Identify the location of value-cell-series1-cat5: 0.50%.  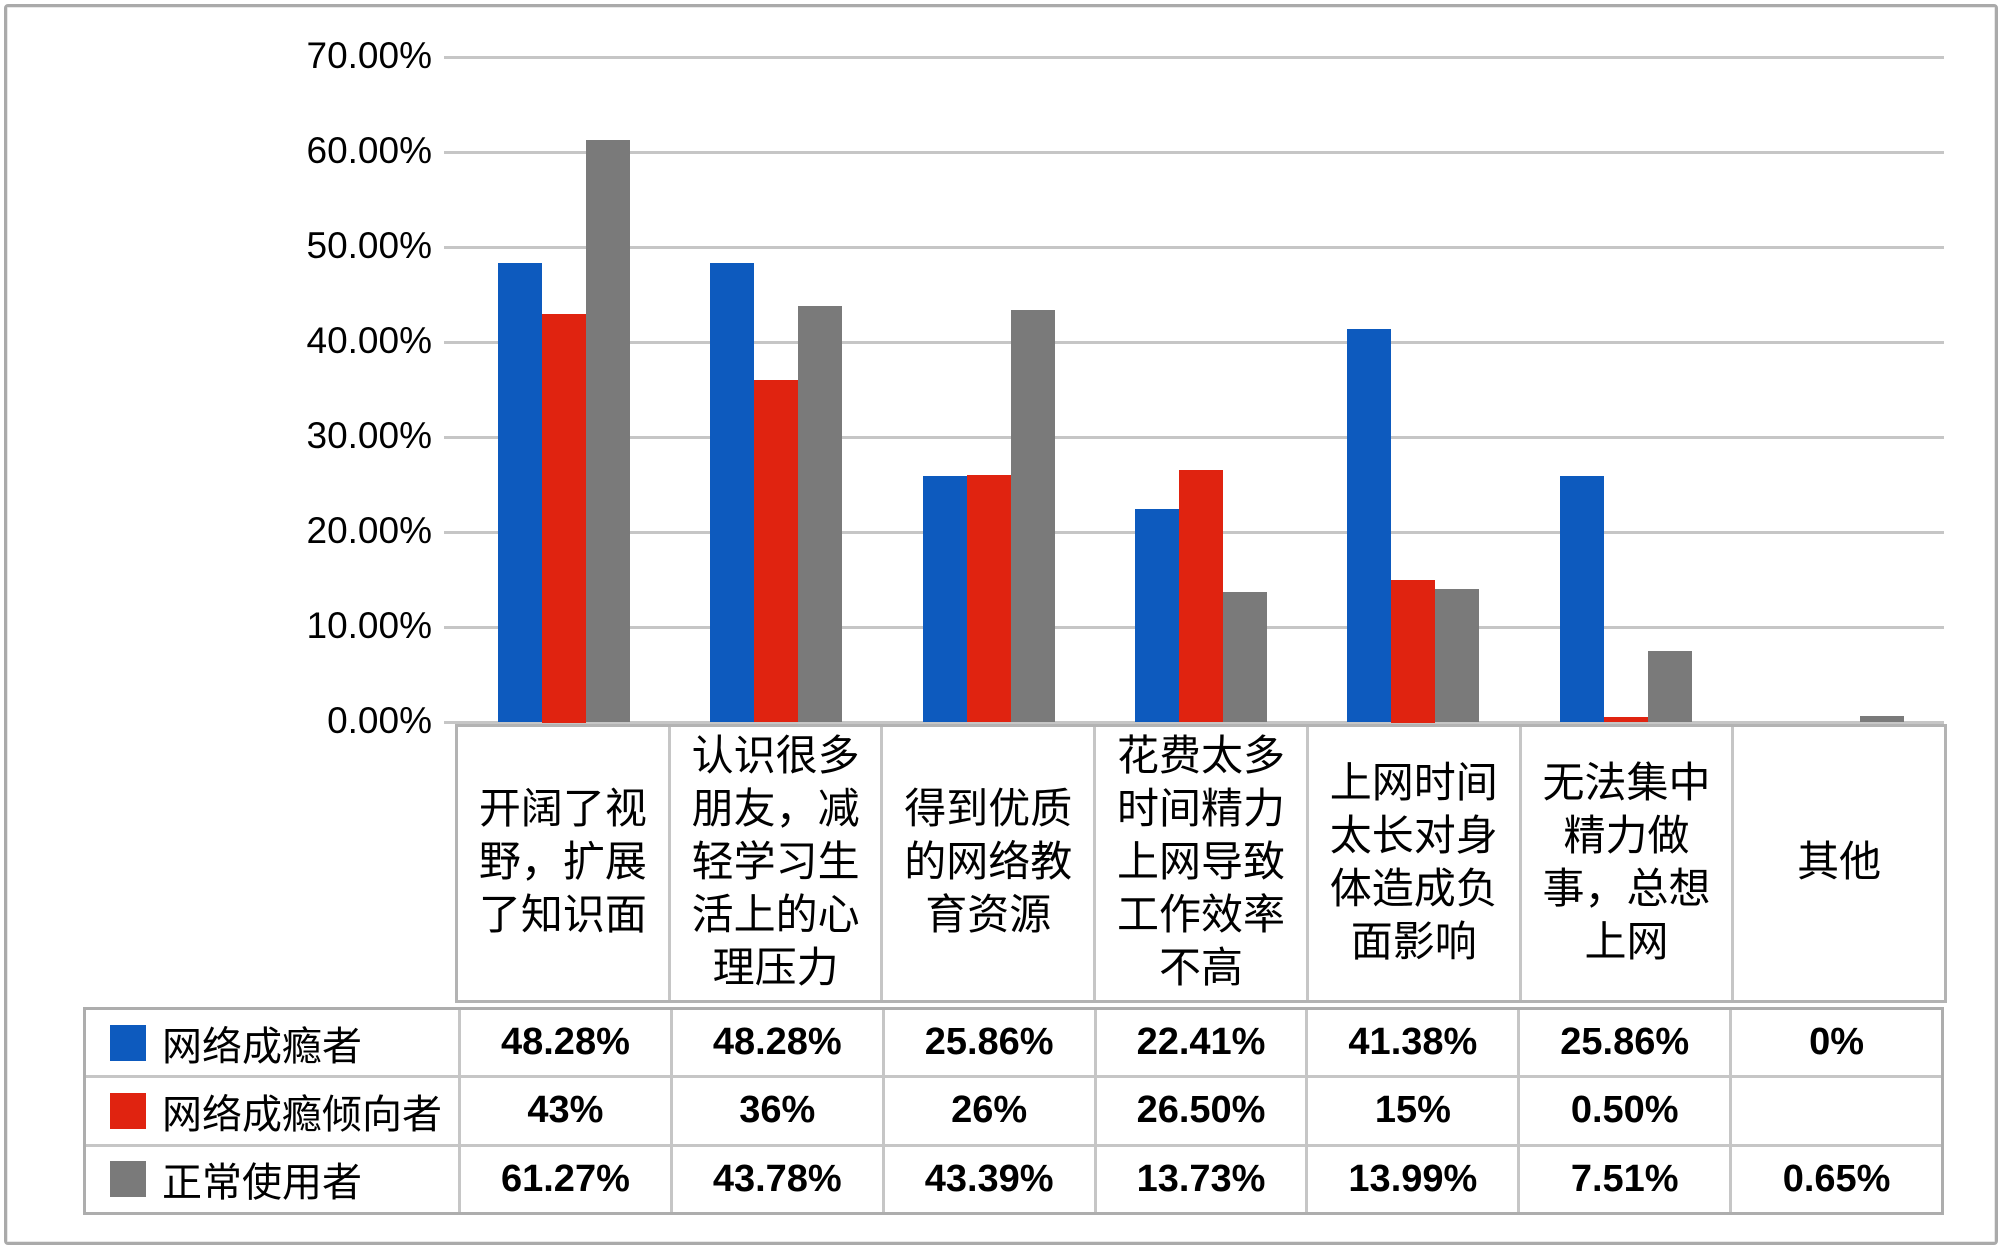
(1623, 1111).